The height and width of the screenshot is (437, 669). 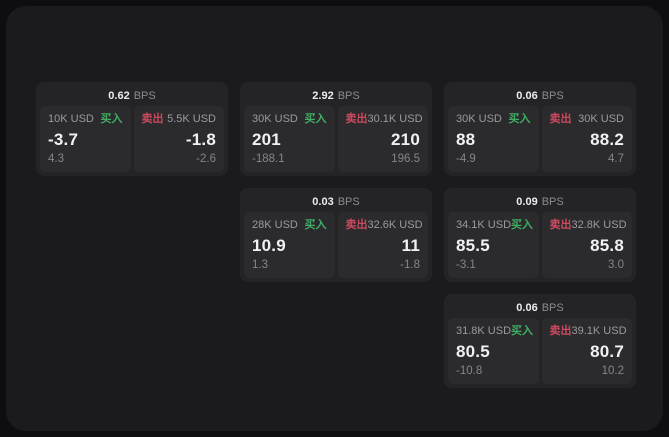 What do you see at coordinates (607, 139) in the screenshot?
I see `sell-main-value: 88.2` at bounding box center [607, 139].